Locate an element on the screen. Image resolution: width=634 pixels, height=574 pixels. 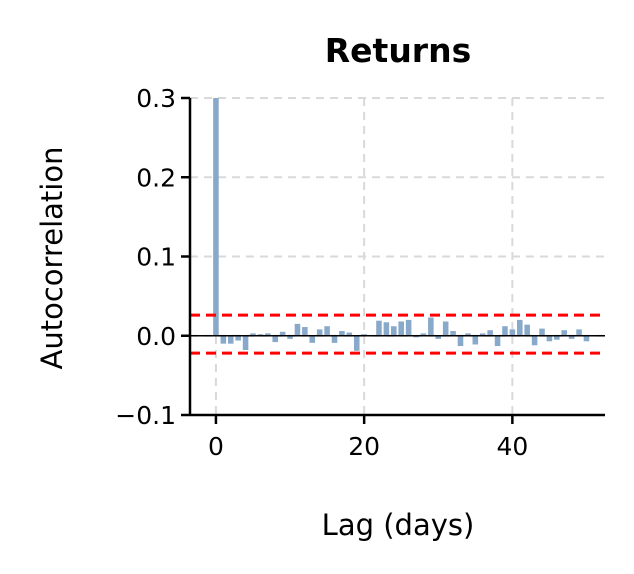
y-tick-label: 0.2 is located at coordinates (156, 177).